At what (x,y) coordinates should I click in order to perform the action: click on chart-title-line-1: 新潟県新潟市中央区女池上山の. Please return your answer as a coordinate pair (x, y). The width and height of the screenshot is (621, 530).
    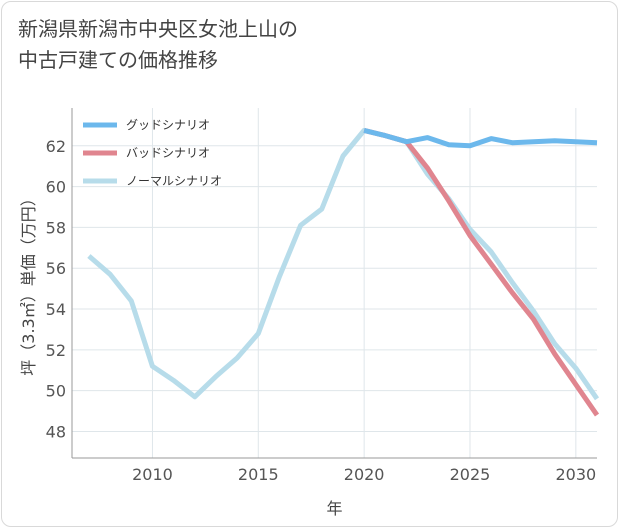
    Looking at the image, I should click on (158, 29).